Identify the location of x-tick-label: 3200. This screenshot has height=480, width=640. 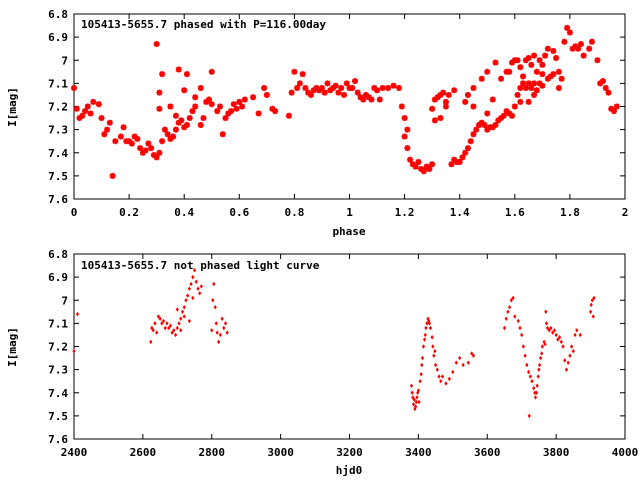
(349, 452).